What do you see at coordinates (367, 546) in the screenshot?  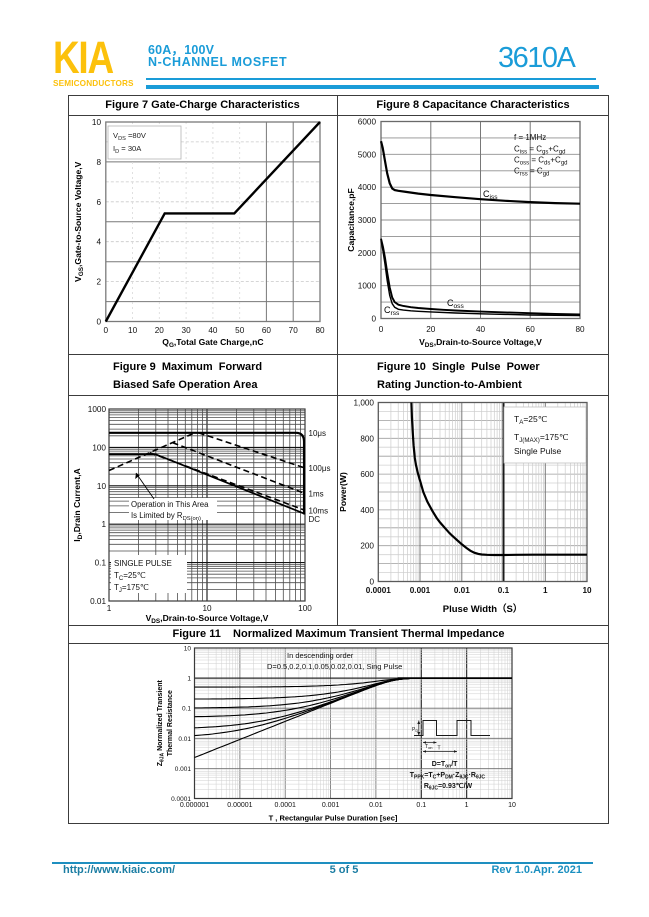 I see `svg-text: 200` at bounding box center [367, 546].